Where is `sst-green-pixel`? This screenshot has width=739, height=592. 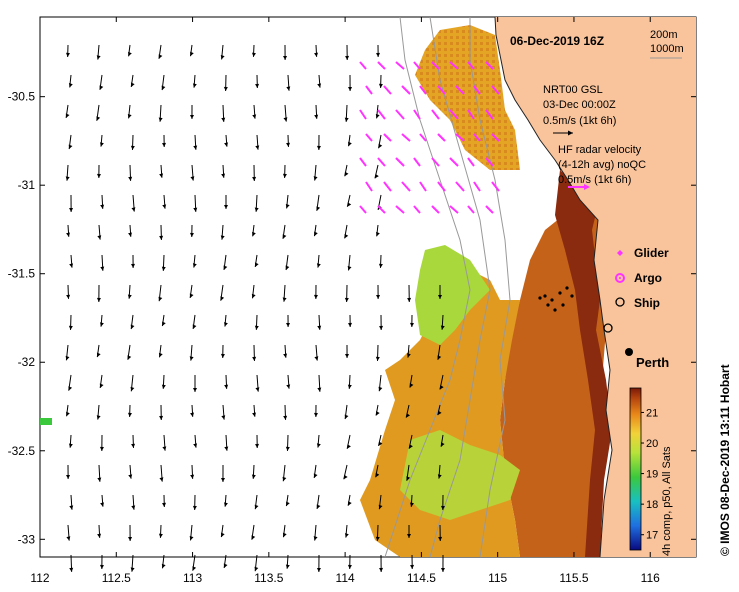 sst-green-pixel is located at coordinates (46, 421).